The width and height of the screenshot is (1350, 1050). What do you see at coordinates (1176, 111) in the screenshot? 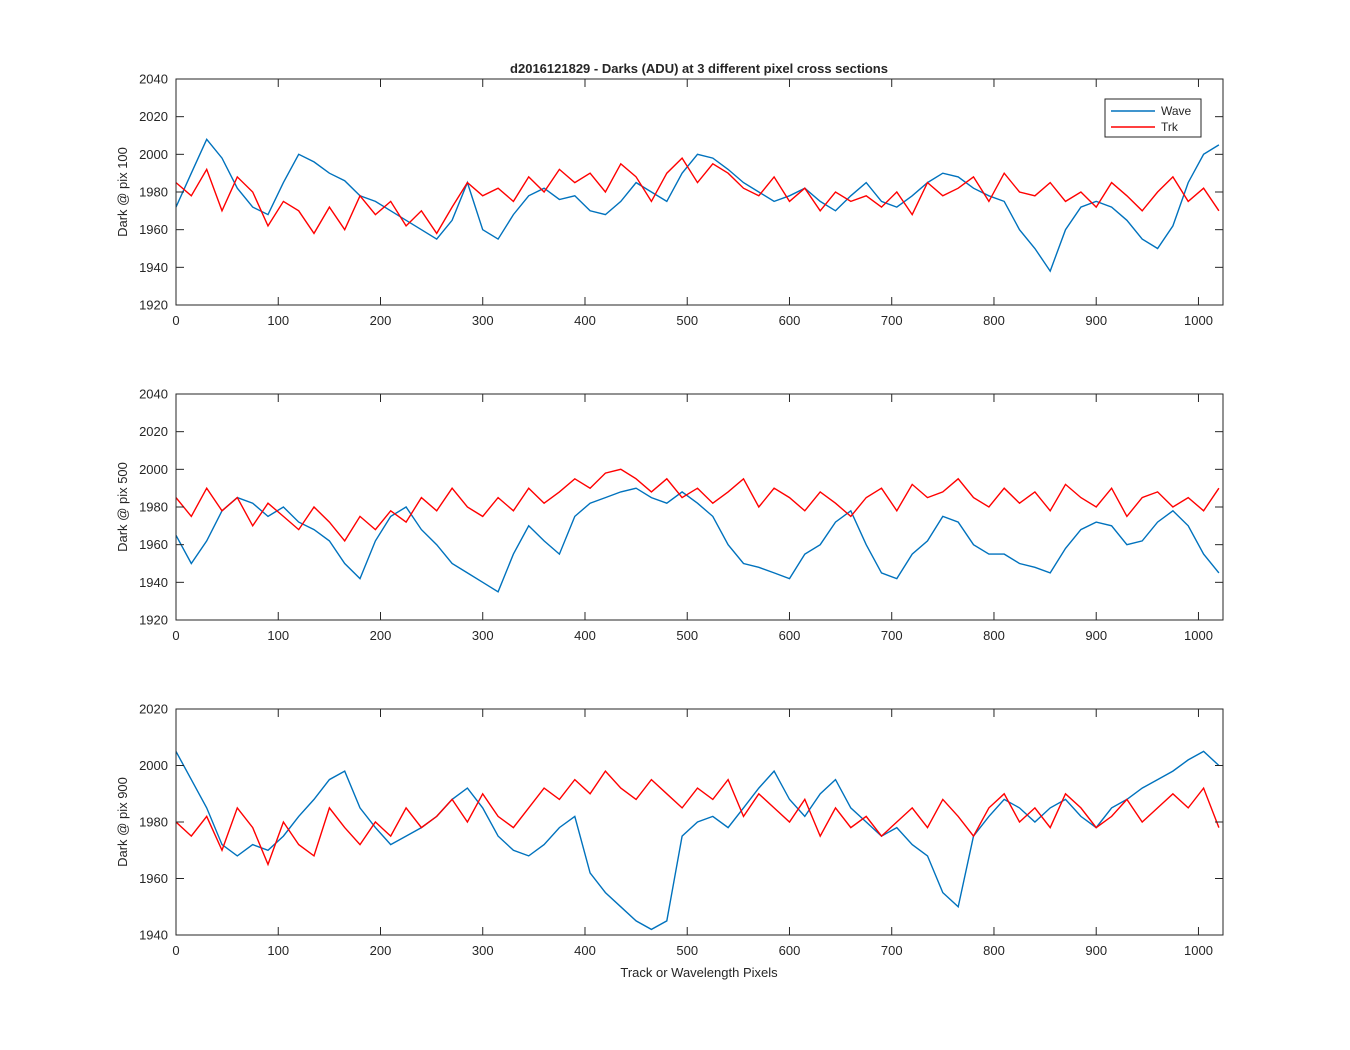
I see `legend-label-wave: Wave` at bounding box center [1176, 111].